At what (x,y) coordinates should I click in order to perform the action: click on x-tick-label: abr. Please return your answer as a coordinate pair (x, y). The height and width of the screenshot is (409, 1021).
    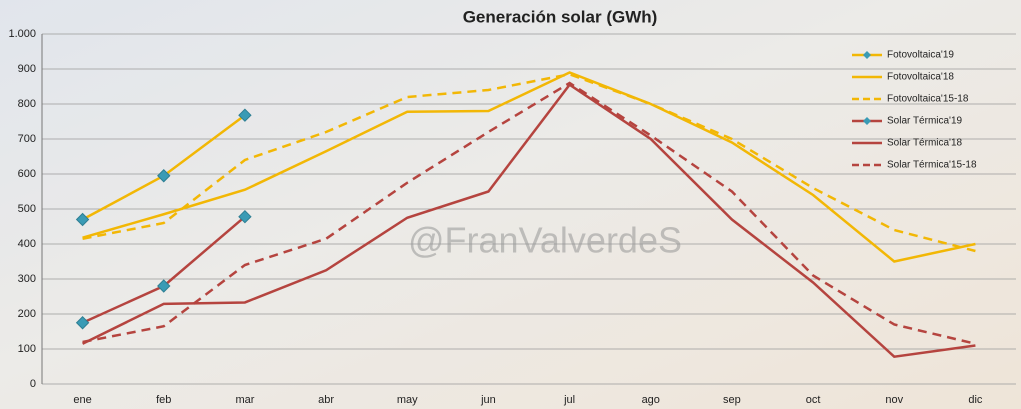
    Looking at the image, I should click on (326, 400).